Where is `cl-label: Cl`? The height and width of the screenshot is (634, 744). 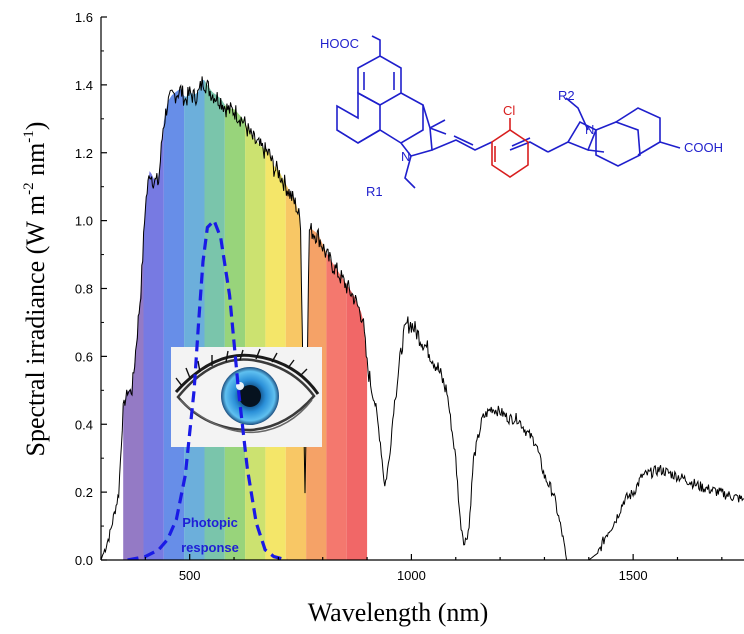
cl-label: Cl is located at coordinates (509, 110).